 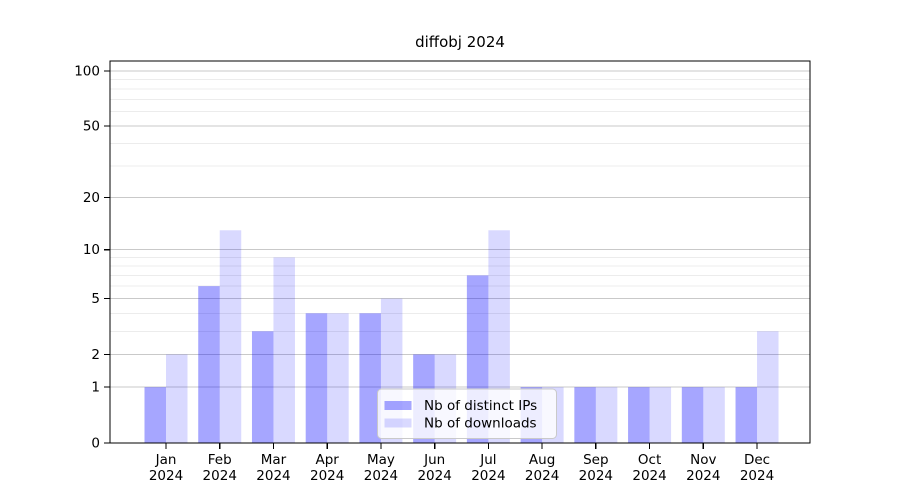 I want to click on bar-distinct-ips-apr, so click(x=316, y=378).